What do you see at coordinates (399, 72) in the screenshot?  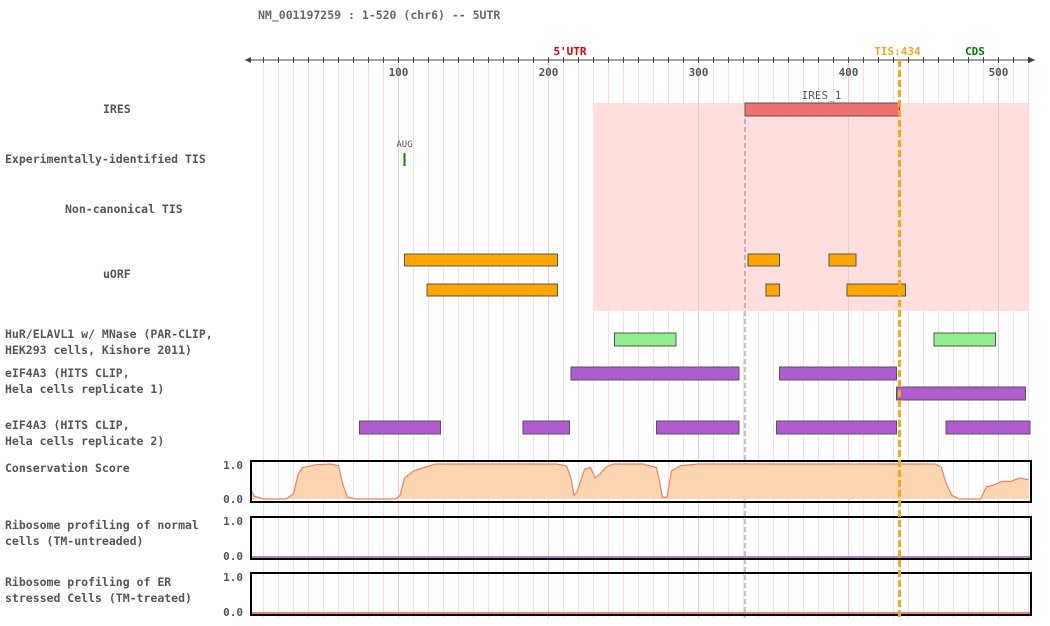 I see `axis-tick-label: 100` at bounding box center [399, 72].